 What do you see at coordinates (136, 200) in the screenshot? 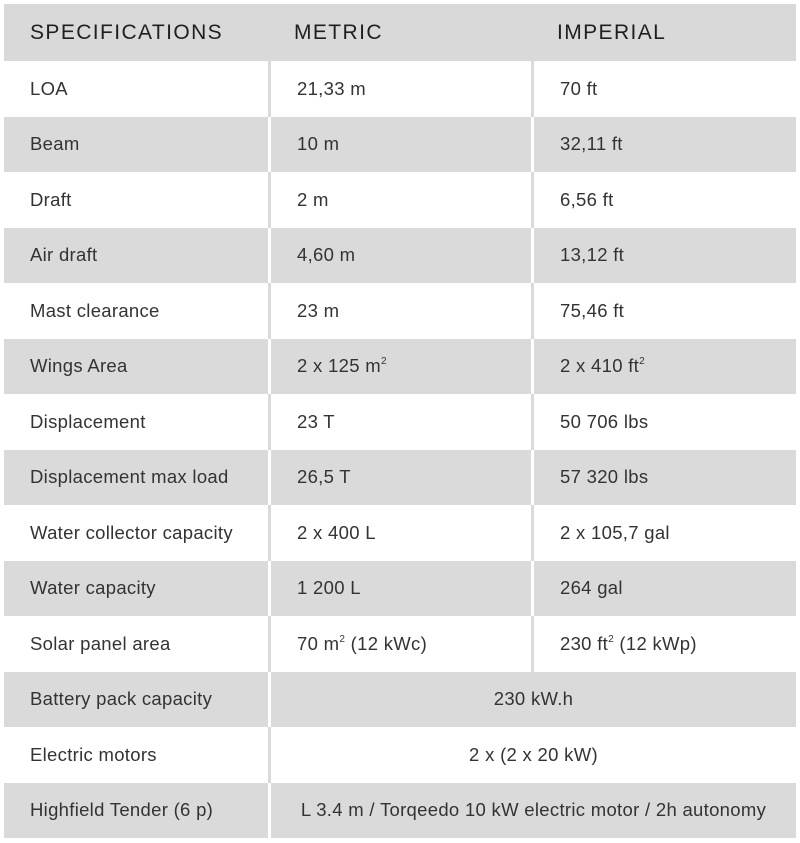
I see `spec-label: Draft` at bounding box center [136, 200].